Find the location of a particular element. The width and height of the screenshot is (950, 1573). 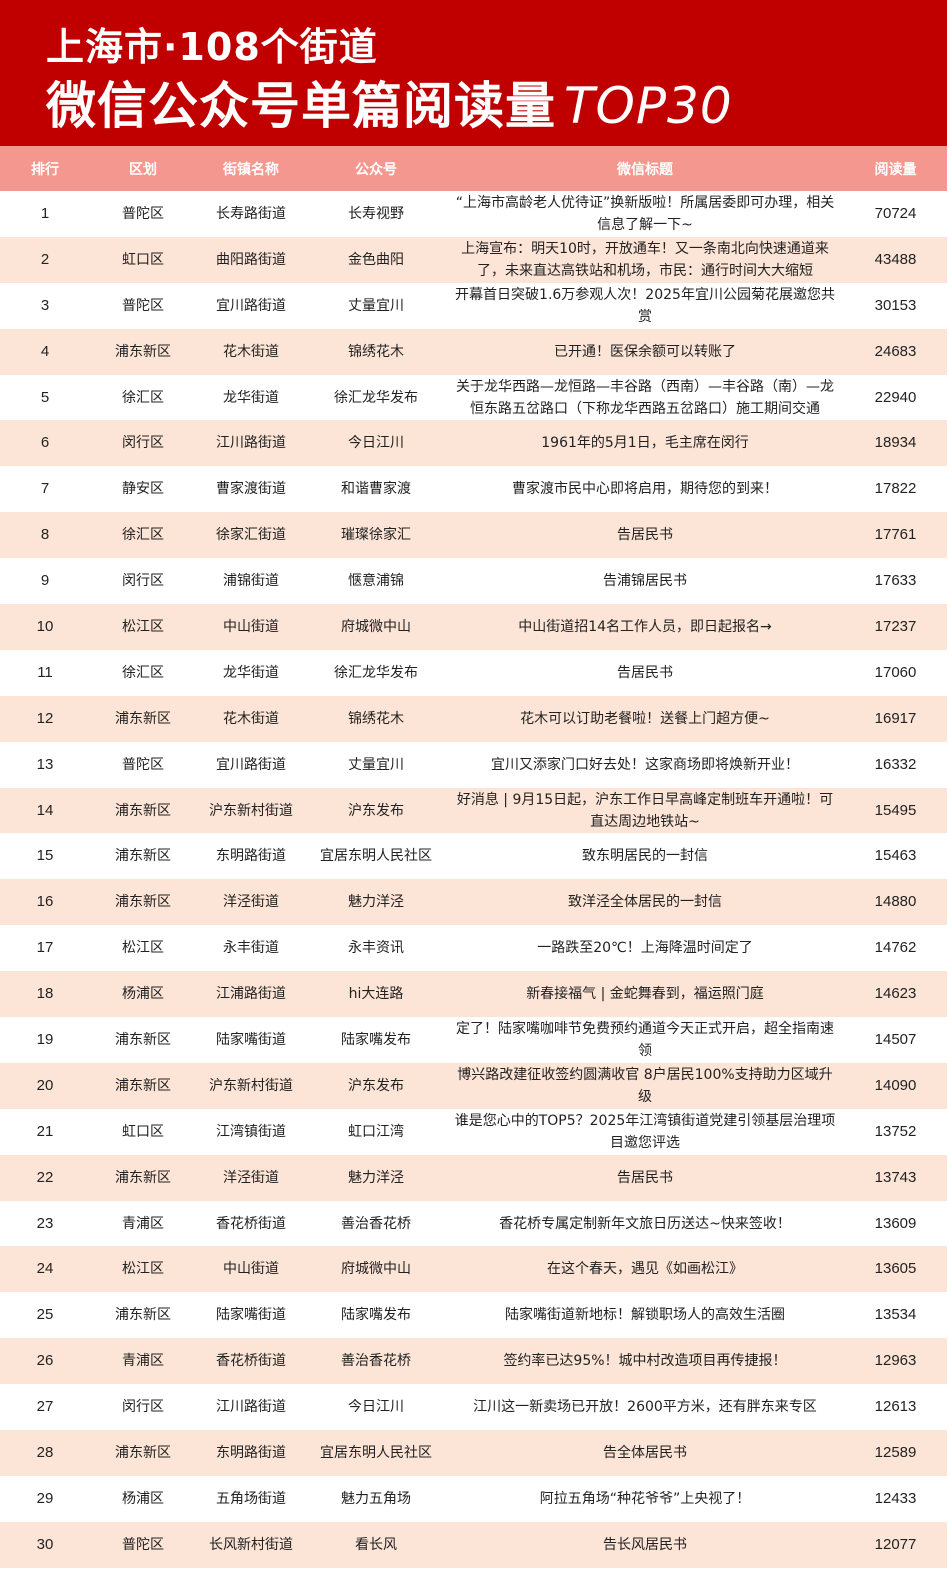

cell-reads: 12613 is located at coordinates (895, 1407).